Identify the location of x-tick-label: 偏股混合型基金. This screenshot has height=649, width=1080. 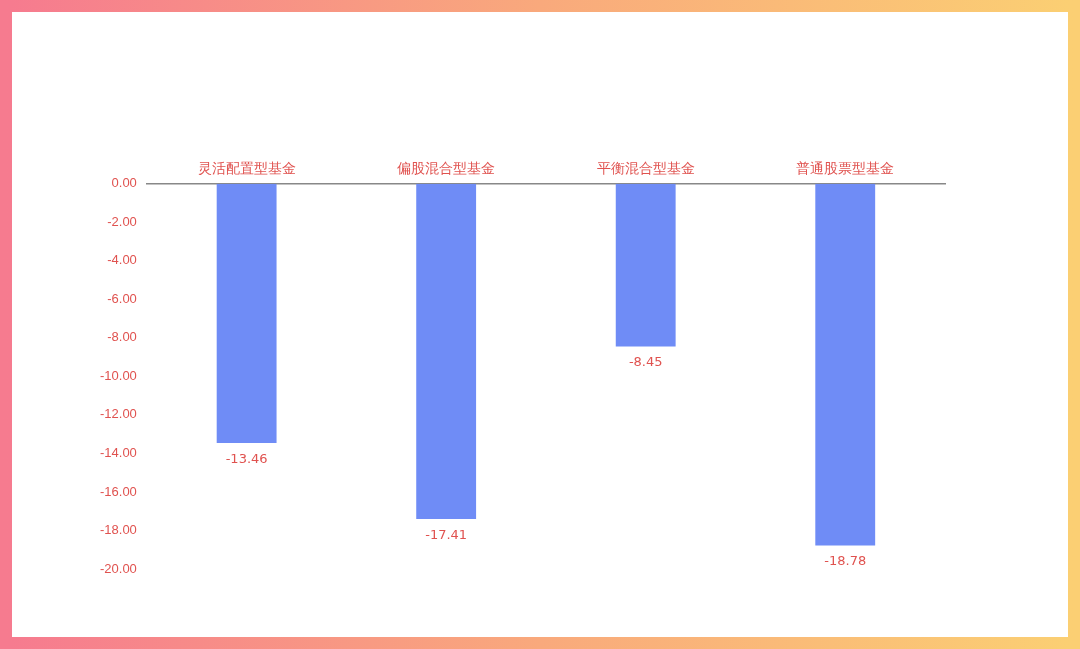
(446, 168).